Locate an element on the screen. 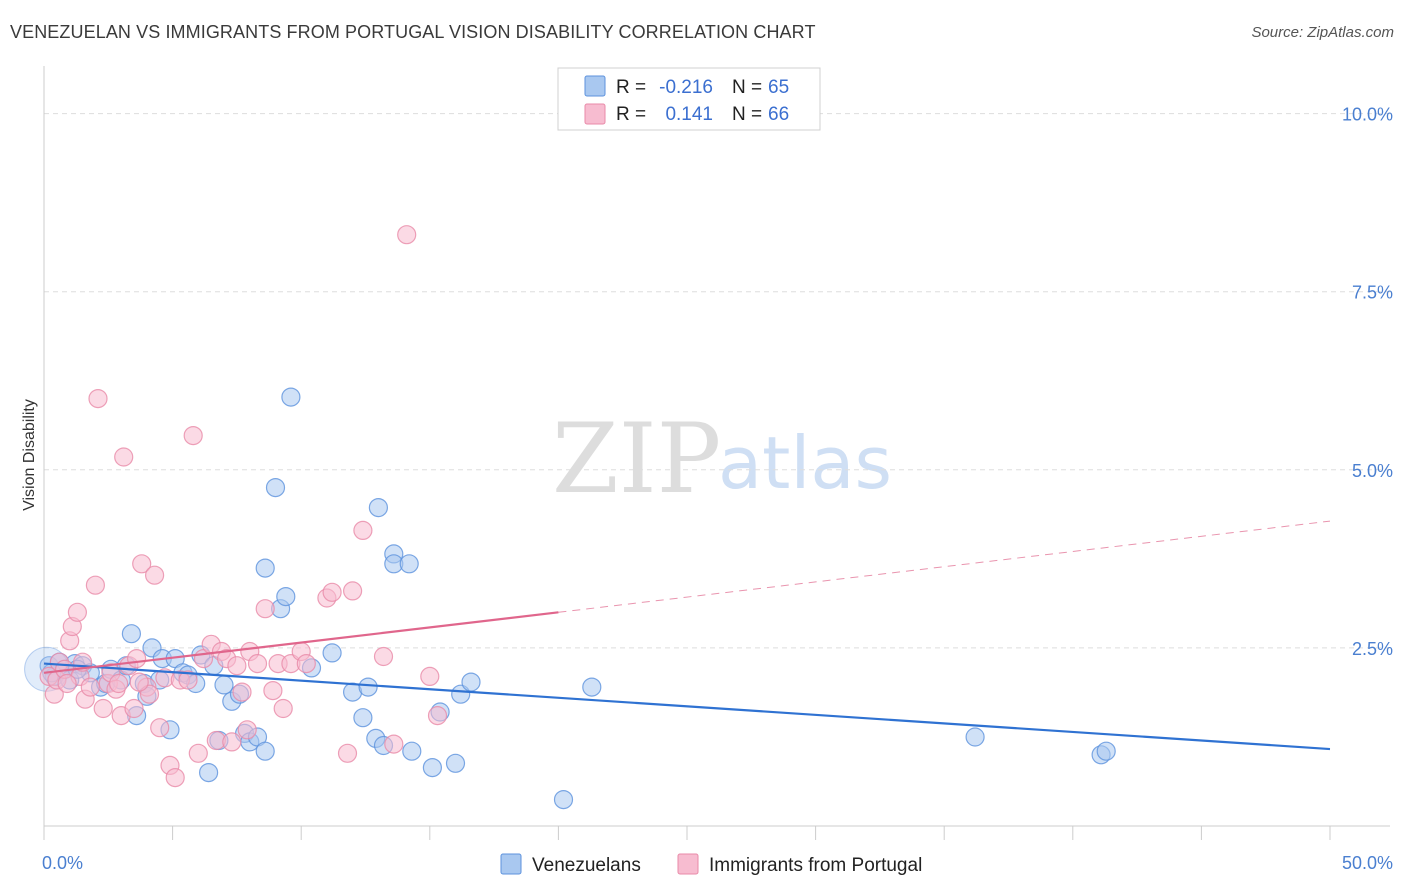  trendline-portugal is located at coordinates (301, 642).